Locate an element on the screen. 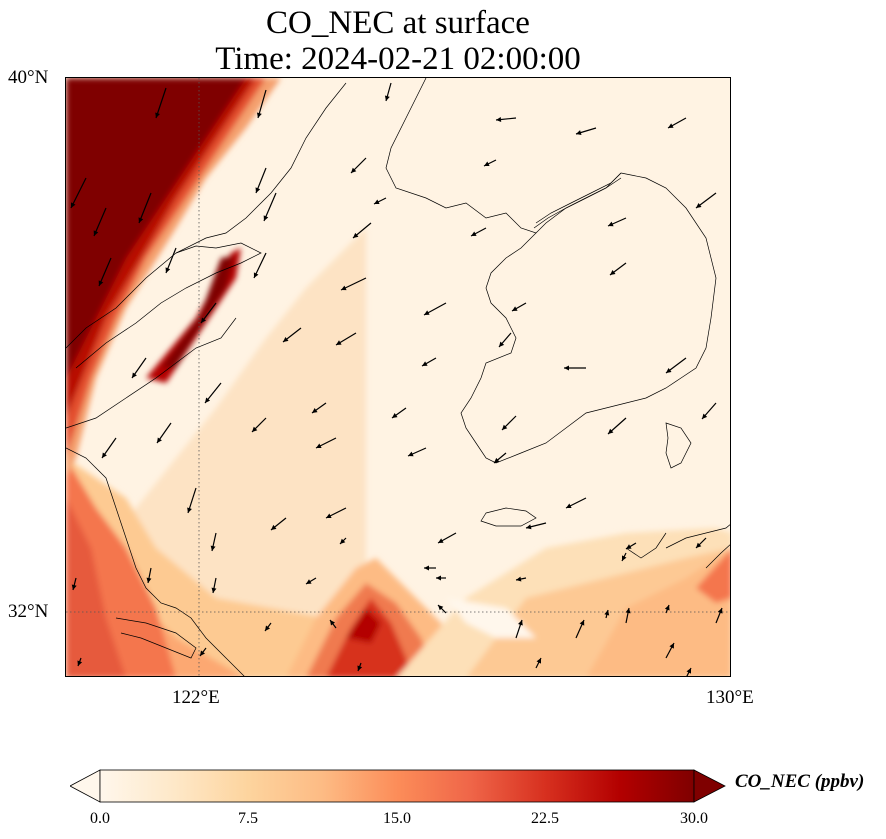 The width and height of the screenshot is (886, 839). coastline-jiangsu is located at coordinates (155, 561).